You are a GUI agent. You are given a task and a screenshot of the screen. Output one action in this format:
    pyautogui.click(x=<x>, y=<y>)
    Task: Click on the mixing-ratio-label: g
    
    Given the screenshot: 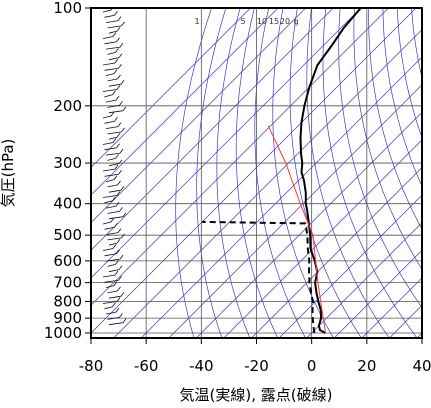 What is the action you would take?
    pyautogui.click(x=295, y=21)
    